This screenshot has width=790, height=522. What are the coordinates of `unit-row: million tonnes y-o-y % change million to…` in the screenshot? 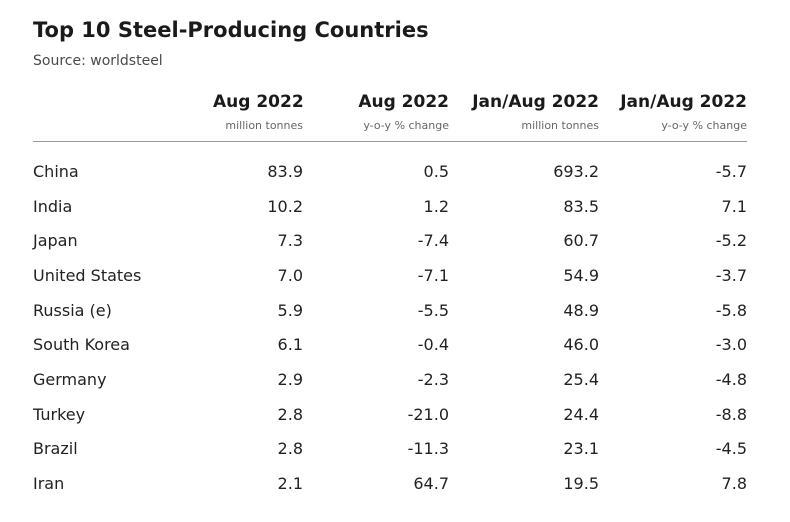 It's located at (390, 130).